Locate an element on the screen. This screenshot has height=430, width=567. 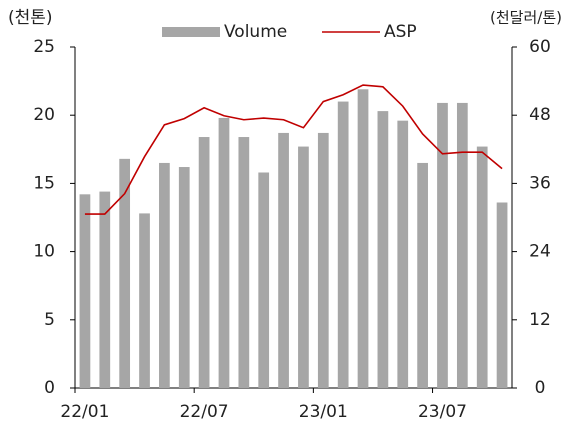
y2-tick-label: 48 is located at coordinates (540, 115).